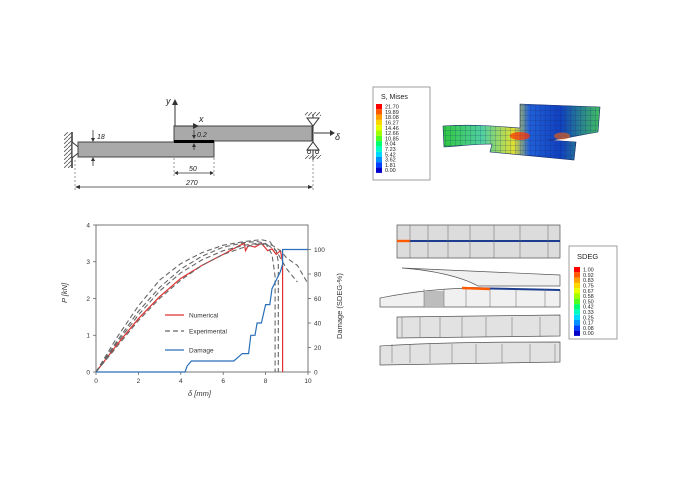 The image size is (700, 495). What do you see at coordinates (390, 166) in the screenshot?
I see `mises-legend-value: 1.81` at bounding box center [390, 166].